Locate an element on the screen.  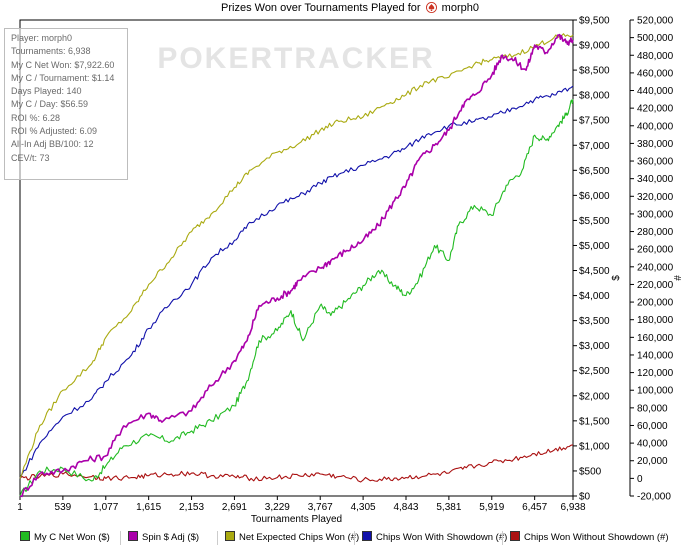
y-right-tick-label: 20,000 is located at coordinates (652, 461).